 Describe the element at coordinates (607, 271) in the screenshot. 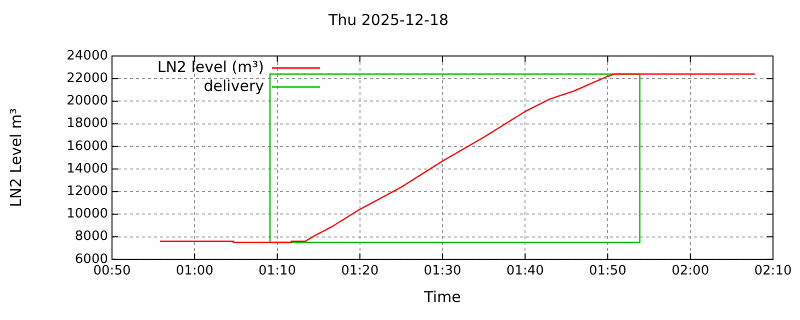

I see `x-tick-label: 01:50` at that location.